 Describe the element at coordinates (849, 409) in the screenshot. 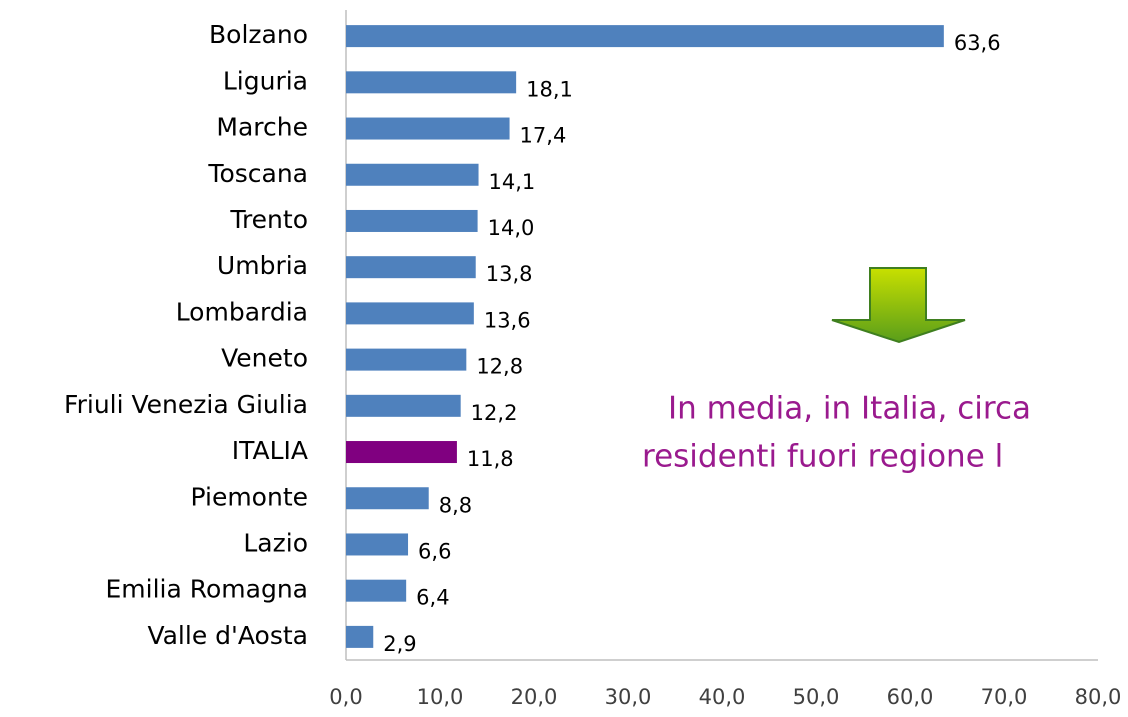

I see `annotation: In media, in Italia, circa` at that location.